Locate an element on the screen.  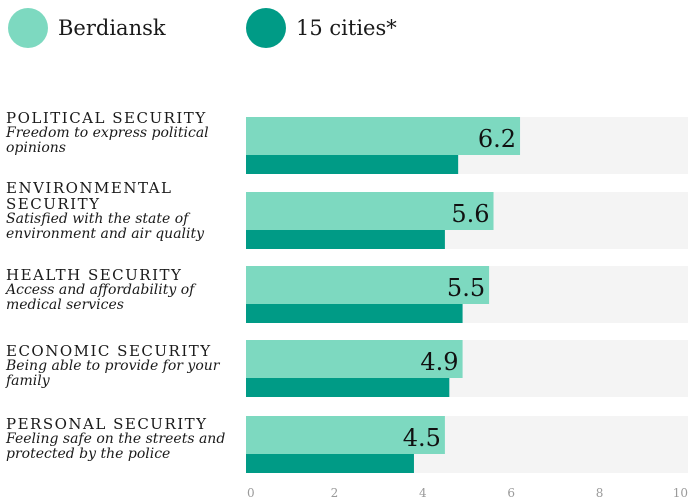
x-tick-label: 4 is located at coordinates (423, 493).